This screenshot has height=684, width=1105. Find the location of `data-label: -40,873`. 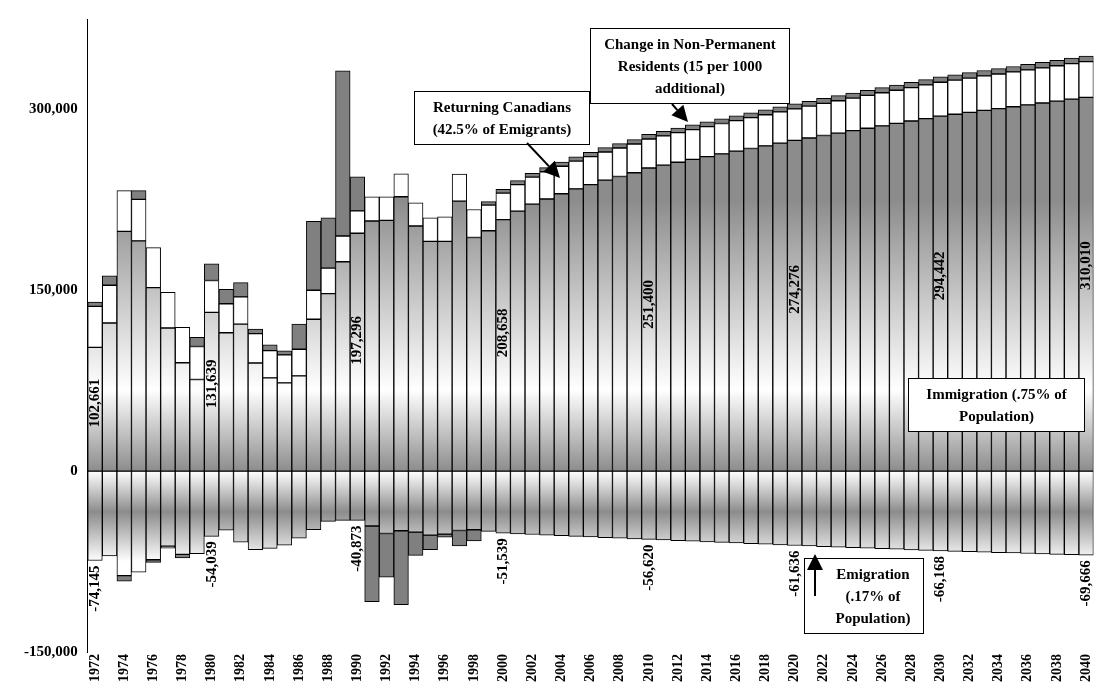

data-label: -40,873 is located at coordinates (356, 548).